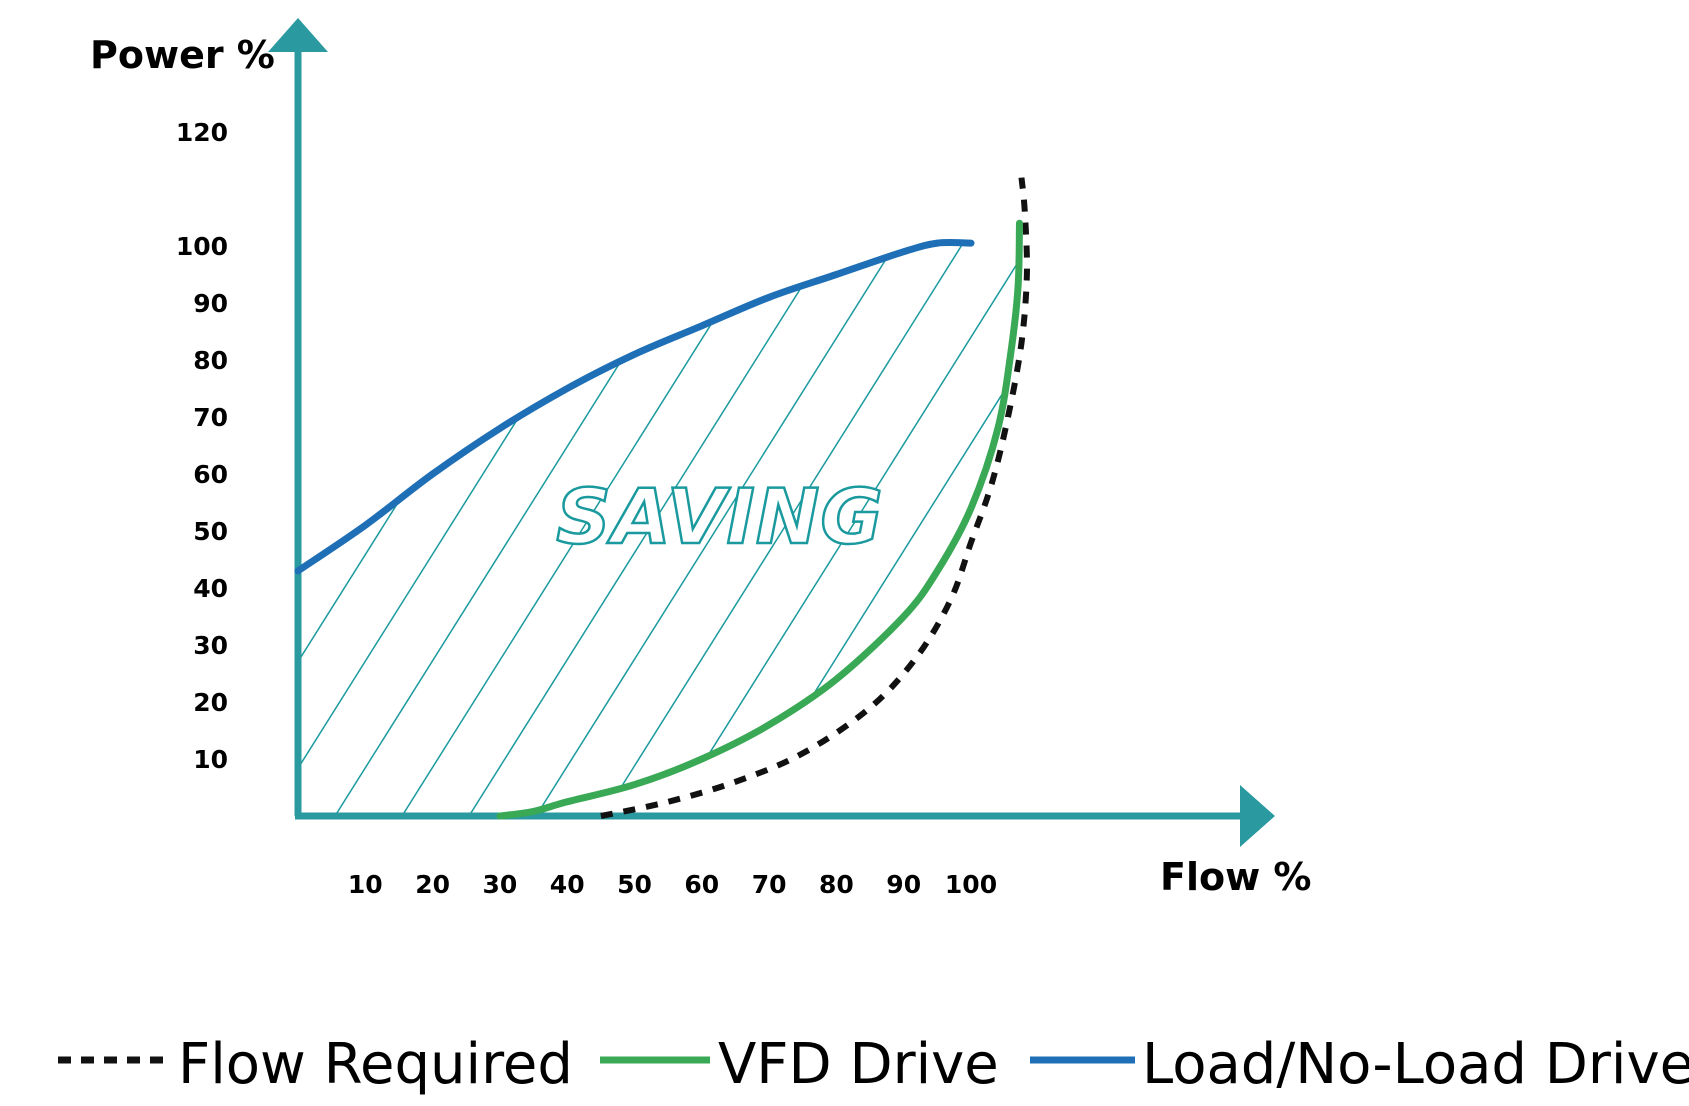 This screenshot has height=1106, width=1689. I want to click on x-tick-label: 90, so click(903, 884).